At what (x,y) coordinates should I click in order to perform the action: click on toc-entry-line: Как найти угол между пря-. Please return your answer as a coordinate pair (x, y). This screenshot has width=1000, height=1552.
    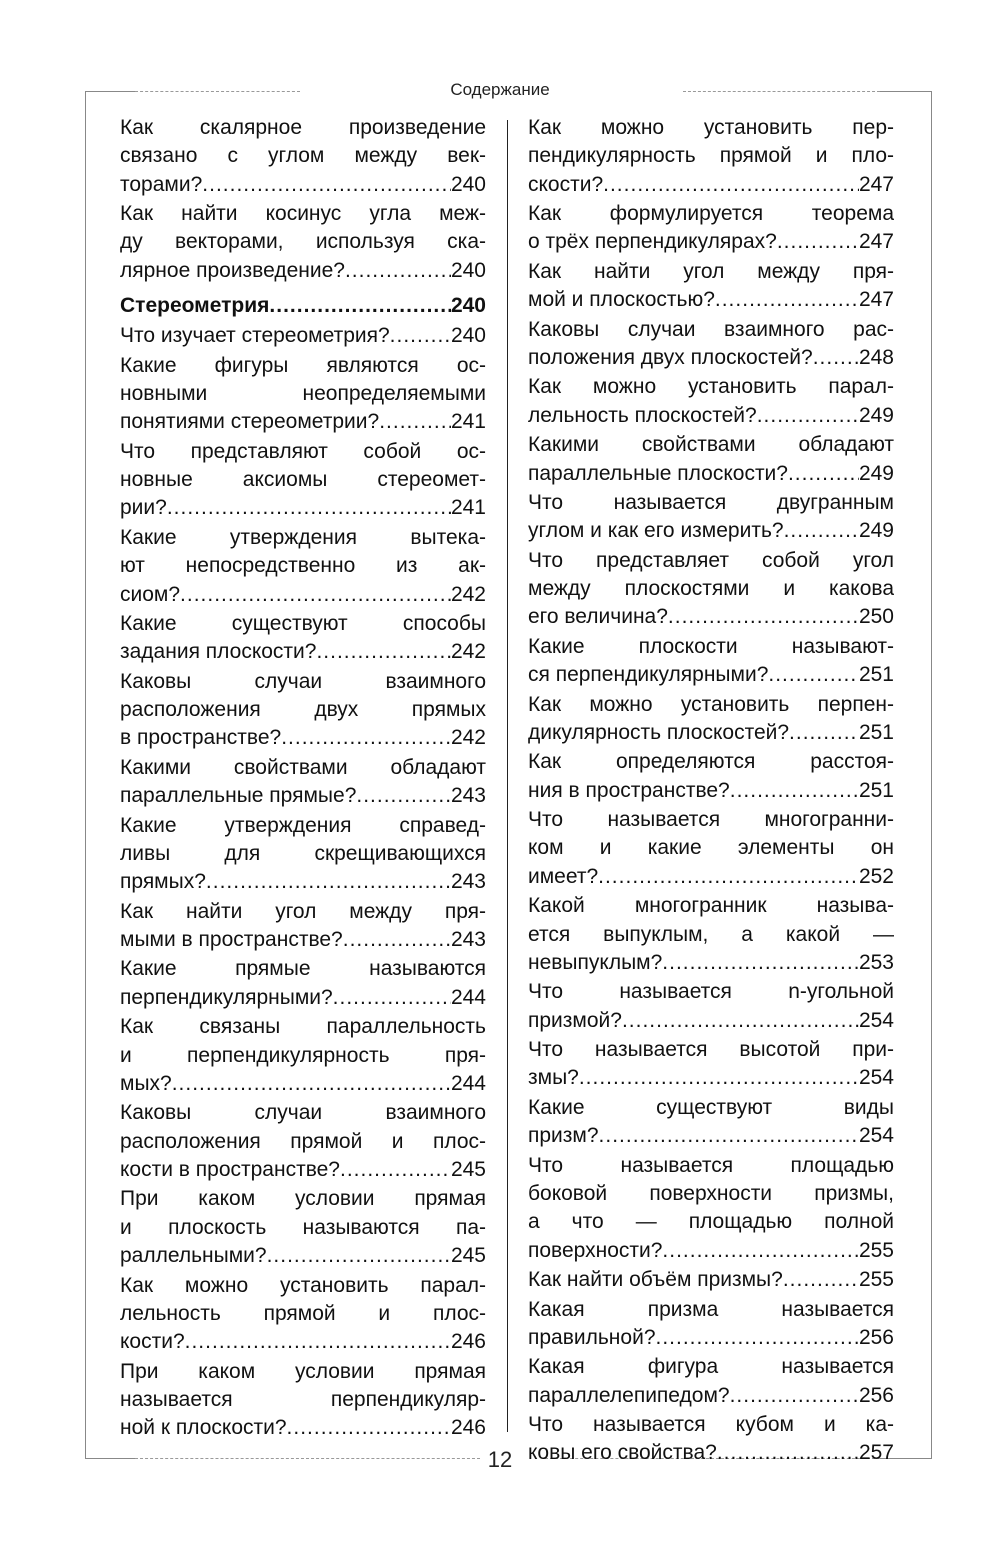
    Looking at the image, I should click on (711, 271).